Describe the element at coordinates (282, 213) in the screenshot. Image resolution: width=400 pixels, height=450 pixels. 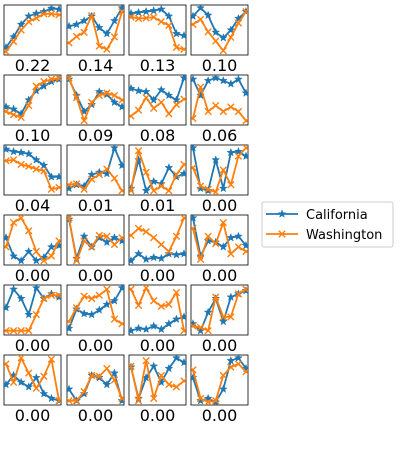
I see `legend-swatch-marker-california` at that location.